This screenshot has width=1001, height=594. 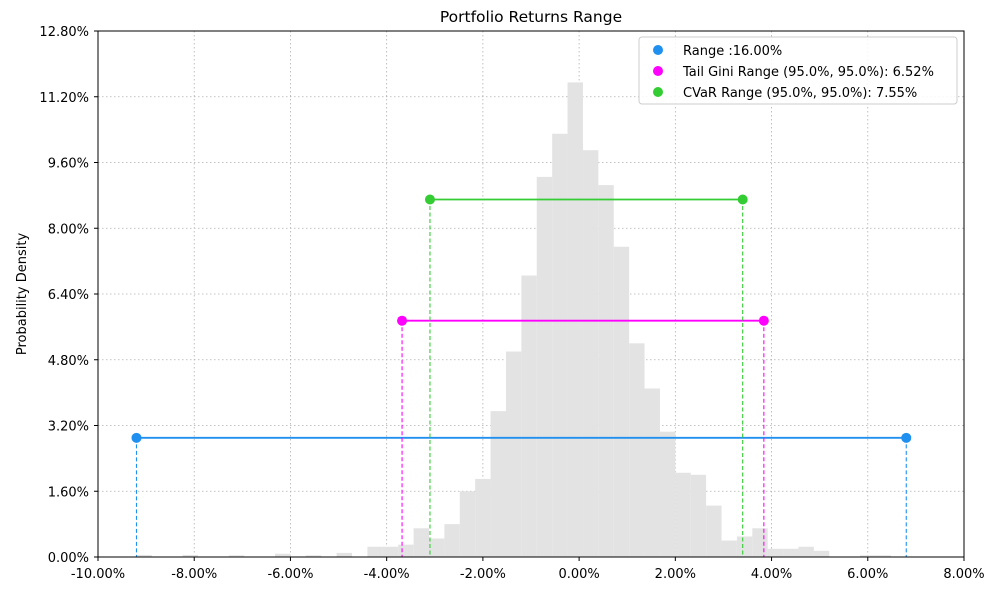 I want to click on legend-entry-label: Range :16.00%, so click(x=732, y=51).